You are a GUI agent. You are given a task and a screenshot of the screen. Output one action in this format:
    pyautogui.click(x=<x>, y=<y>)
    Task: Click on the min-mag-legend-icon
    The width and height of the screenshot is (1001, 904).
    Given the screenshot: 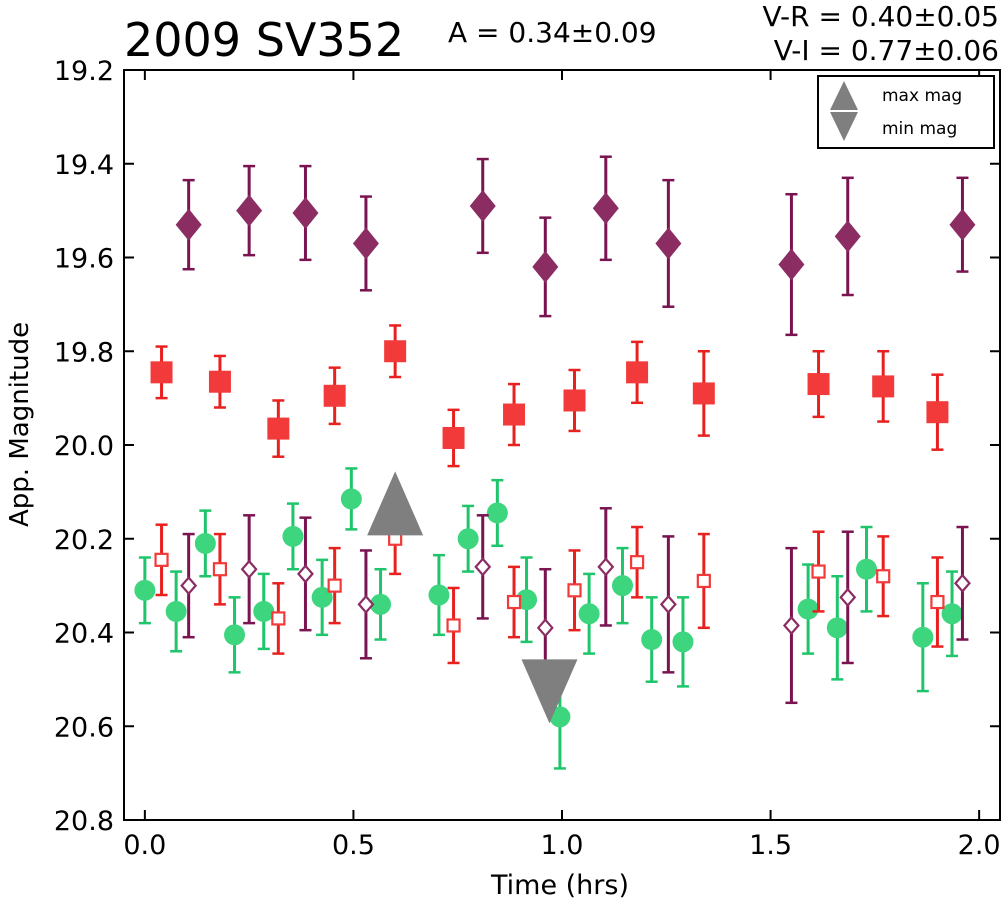 What is the action you would take?
    pyautogui.click(x=844, y=126)
    